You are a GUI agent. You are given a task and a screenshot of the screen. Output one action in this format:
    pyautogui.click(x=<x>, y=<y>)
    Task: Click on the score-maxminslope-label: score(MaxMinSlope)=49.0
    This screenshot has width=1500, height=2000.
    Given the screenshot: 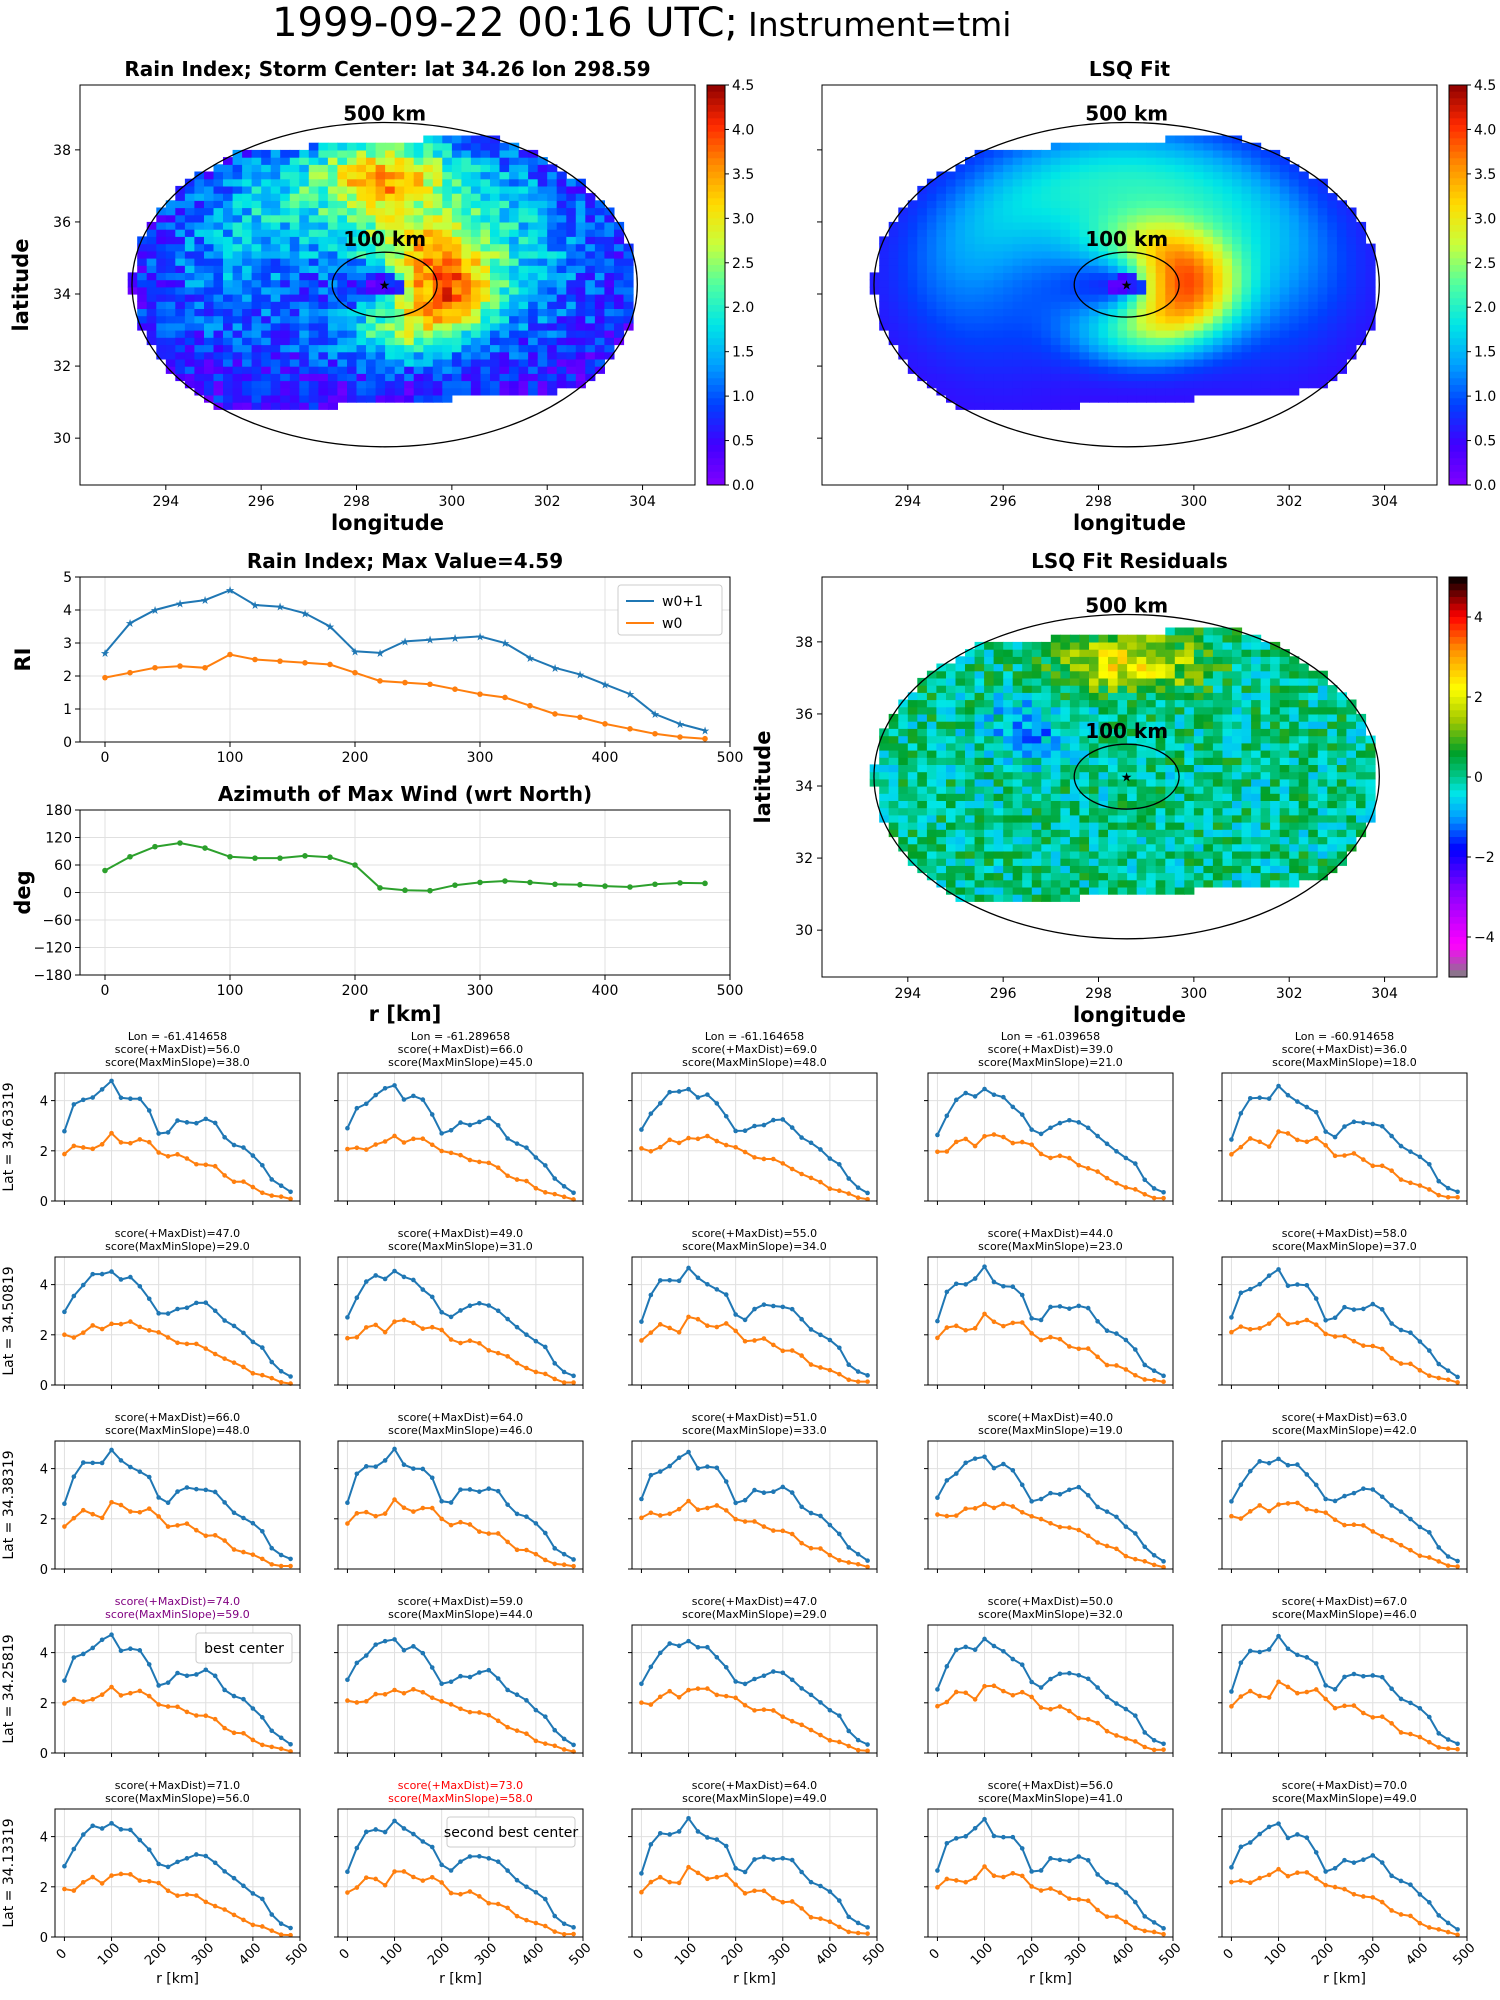 What is the action you would take?
    pyautogui.click(x=1344, y=1798)
    